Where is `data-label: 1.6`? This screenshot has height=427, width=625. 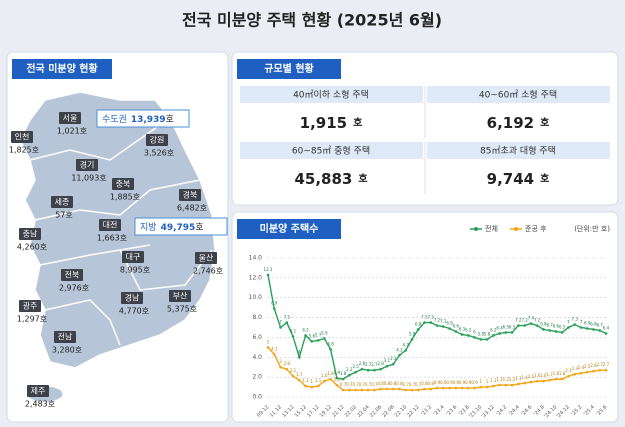 data-label: 1.6 is located at coordinates (324, 375).